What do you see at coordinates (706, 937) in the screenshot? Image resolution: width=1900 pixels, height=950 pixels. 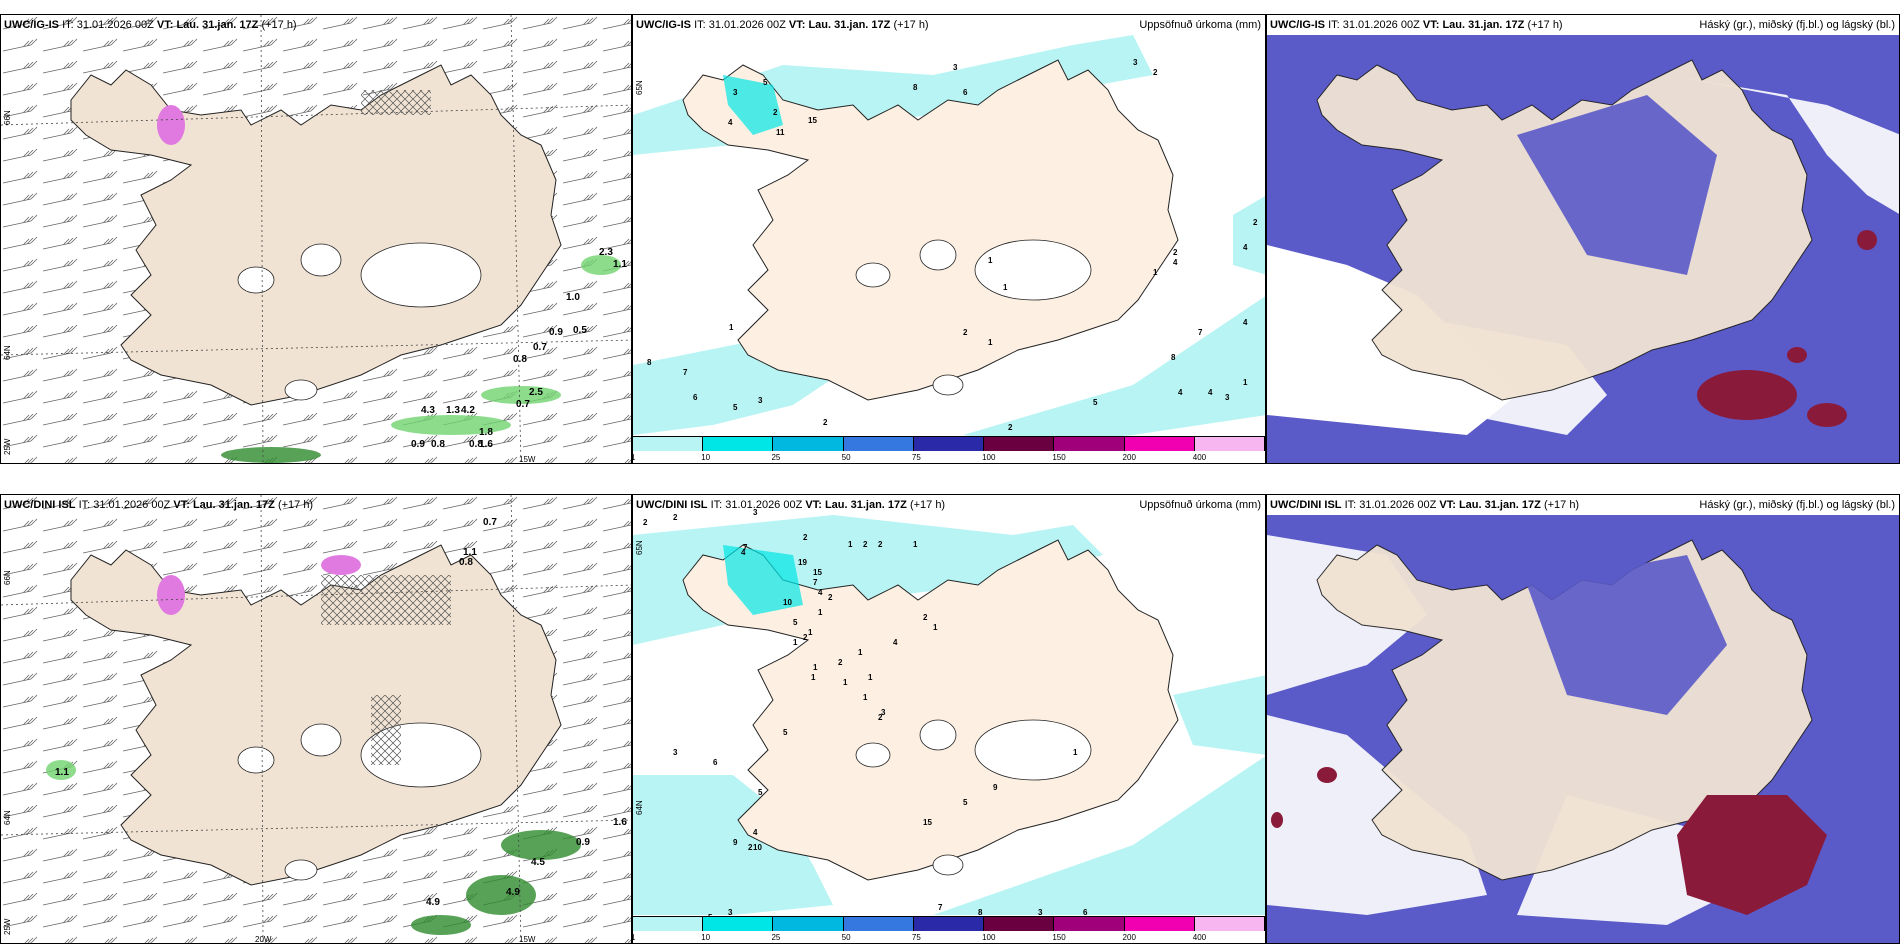 I see `colorbar-tick: 10` at bounding box center [706, 937].